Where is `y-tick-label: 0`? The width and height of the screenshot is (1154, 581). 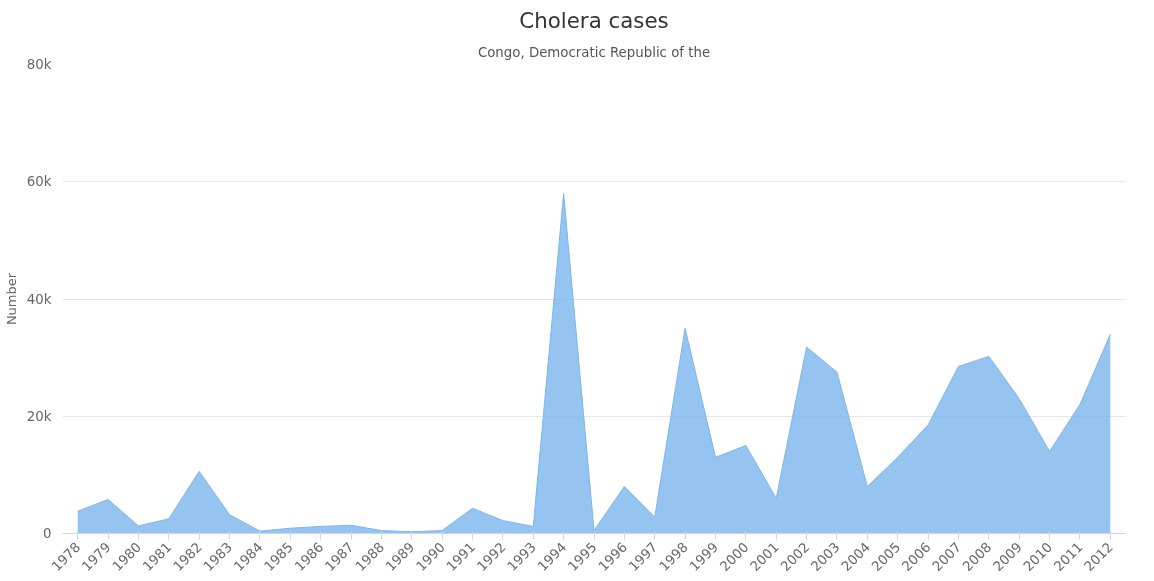
y-tick-label: 0 is located at coordinates (47, 533).